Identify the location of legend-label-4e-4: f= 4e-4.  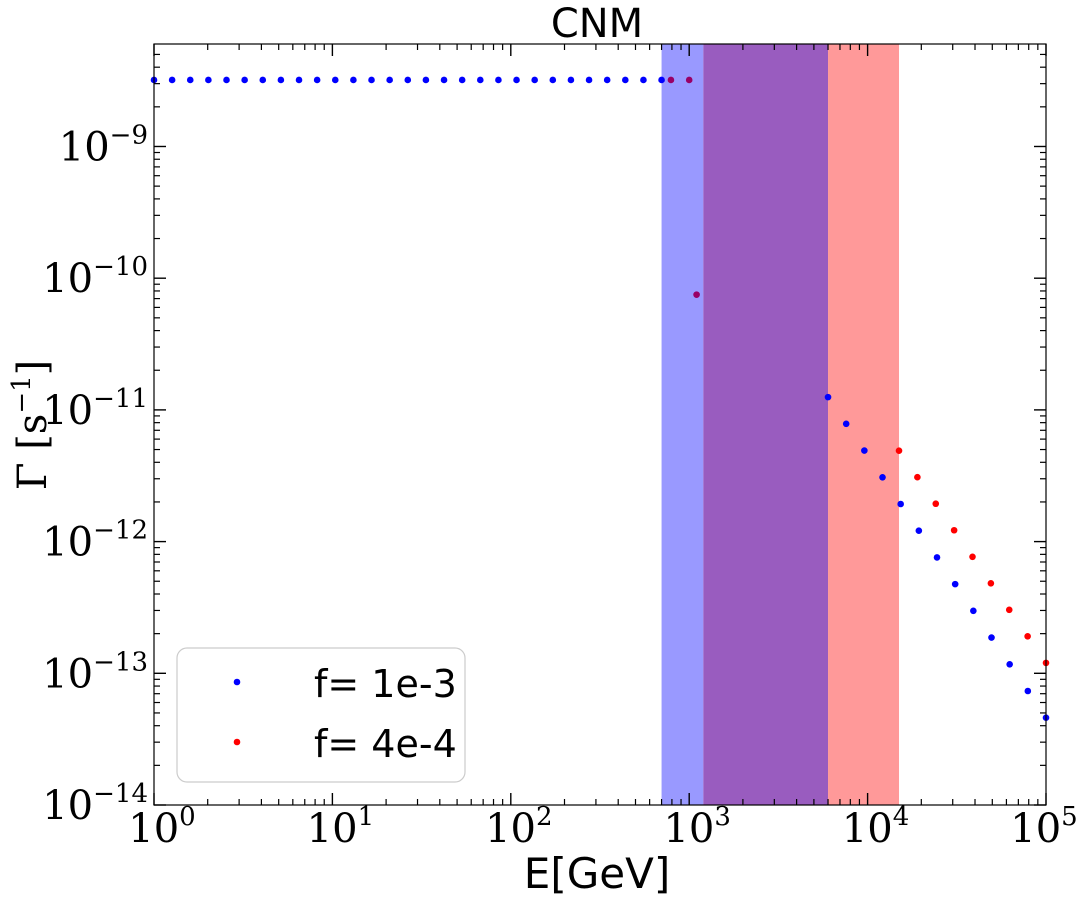
(385, 744).